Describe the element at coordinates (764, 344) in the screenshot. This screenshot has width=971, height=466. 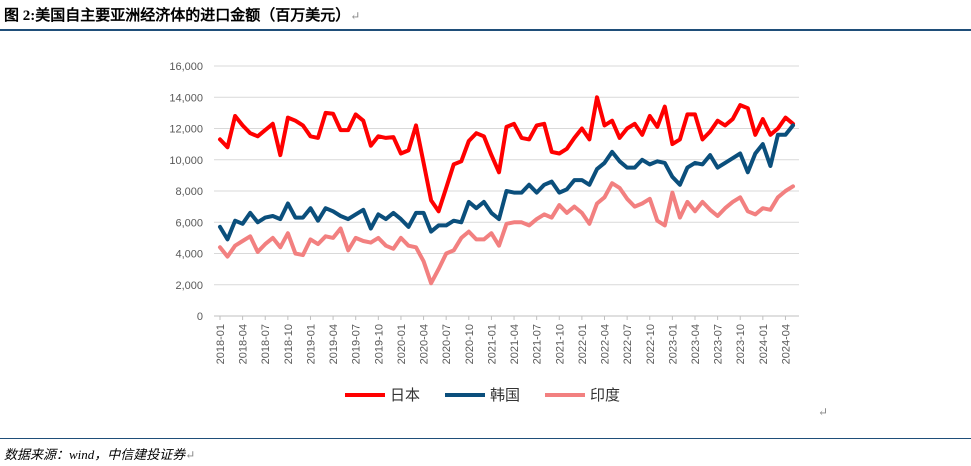
I see `x-tick-label: 2024-01` at that location.